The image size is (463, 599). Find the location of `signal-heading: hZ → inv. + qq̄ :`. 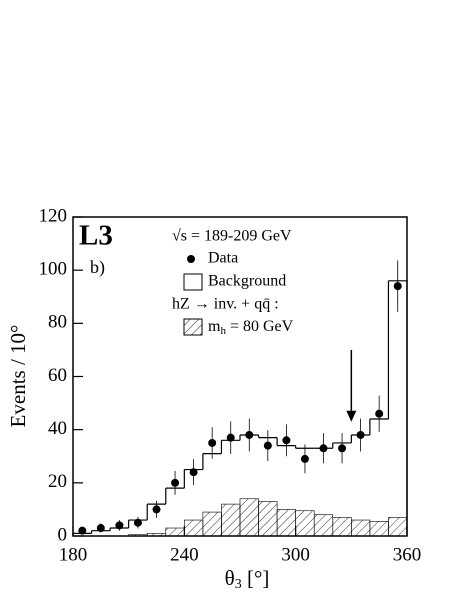

signal-heading: hZ → inv. + qq̄ : is located at coordinates (225, 304).